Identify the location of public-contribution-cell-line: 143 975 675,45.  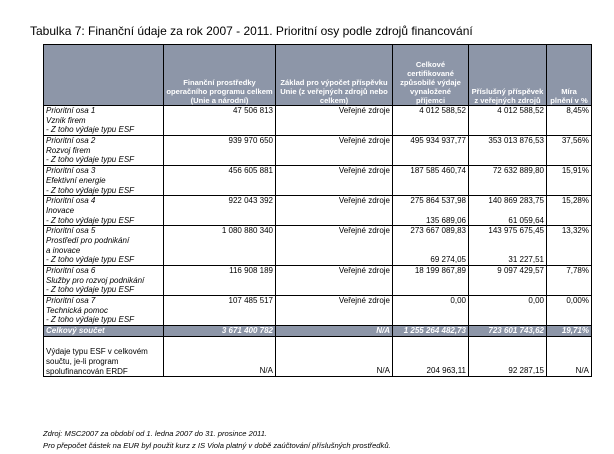
(516, 231).